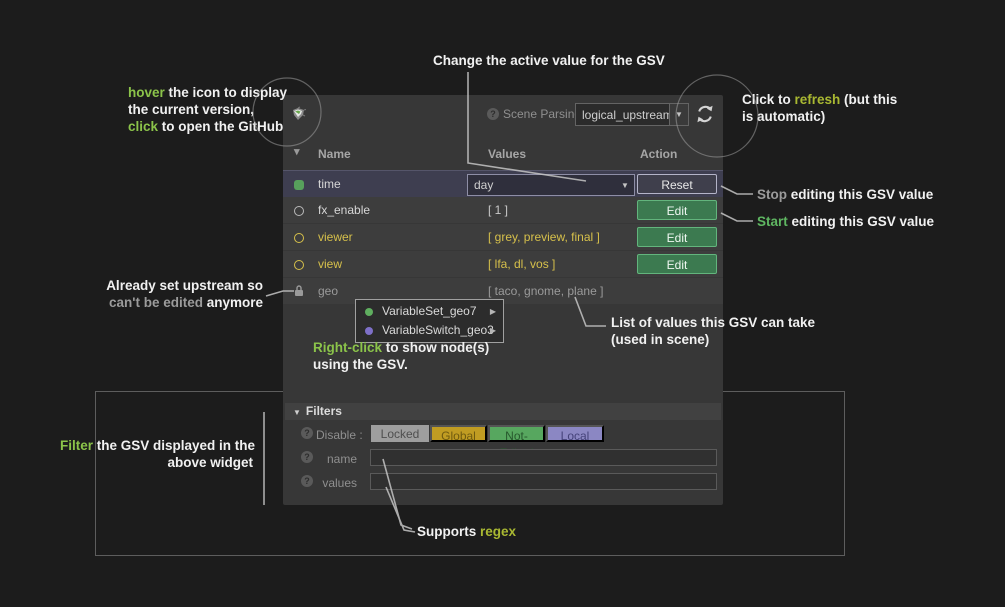 Image resolution: width=1005 pixels, height=607 pixels. Describe the element at coordinates (498, 210) in the screenshot. I see `gsv-values: [ 1 ]` at that location.